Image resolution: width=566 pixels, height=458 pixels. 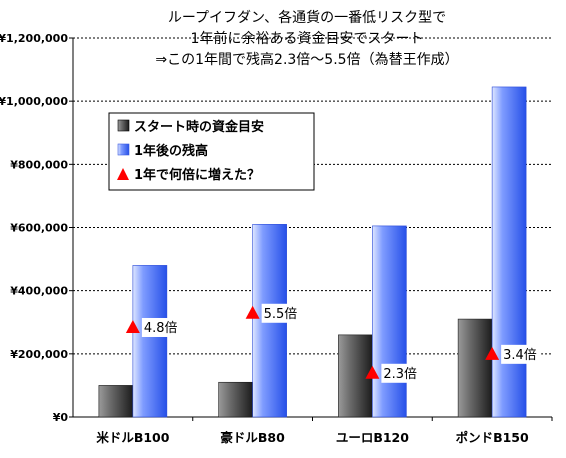 I want to click on y-tick-label: ¥1,200,000, so click(x=34, y=38).